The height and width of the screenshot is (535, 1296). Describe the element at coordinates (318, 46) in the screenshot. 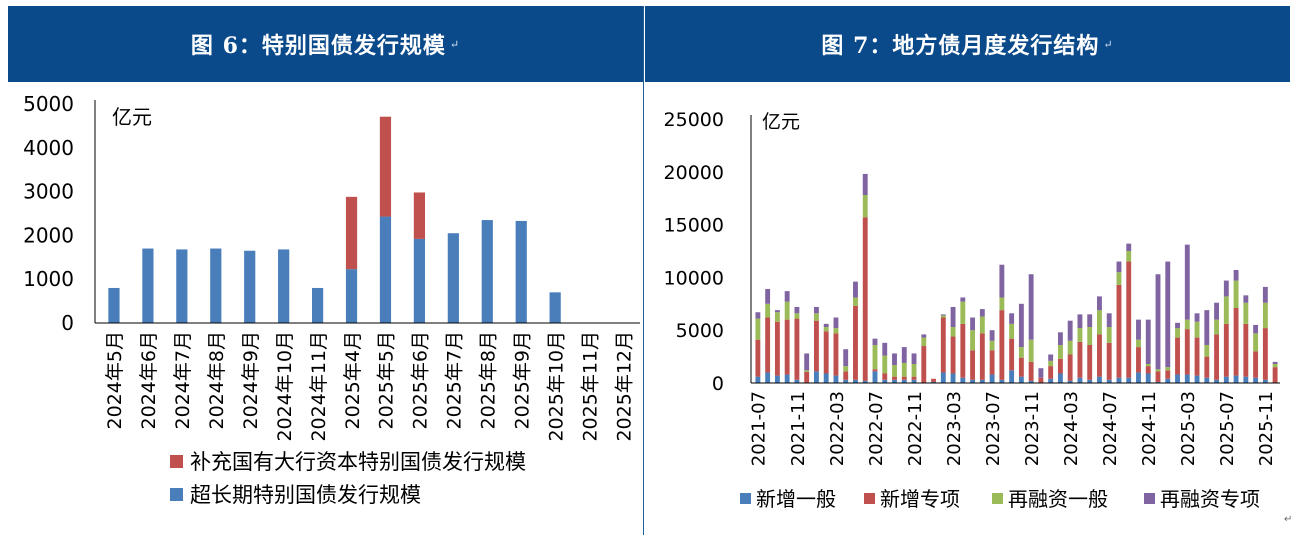

I see `left-chart-title: 图 6：特别国债发行规模` at that location.